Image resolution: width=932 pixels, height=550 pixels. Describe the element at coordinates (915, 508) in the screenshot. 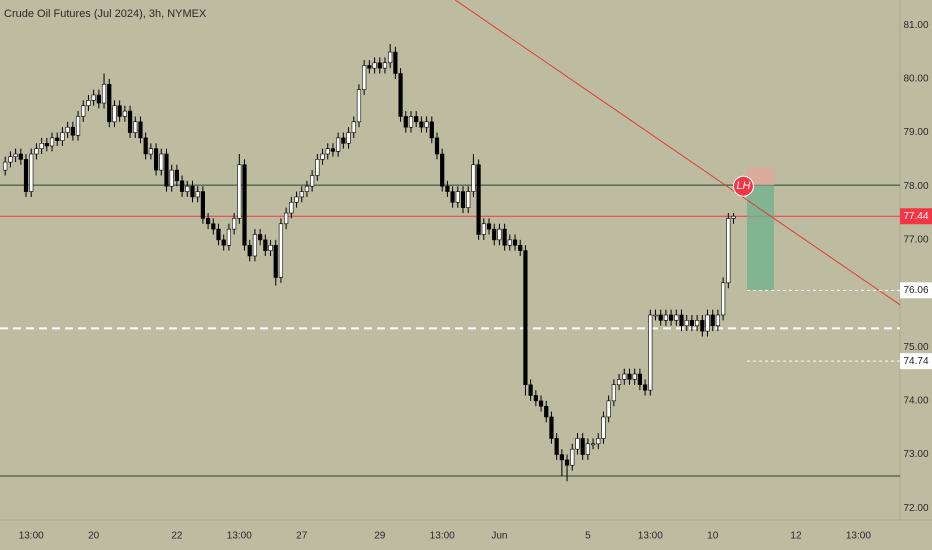

I see `y-tick-label: 72.00` at that location.